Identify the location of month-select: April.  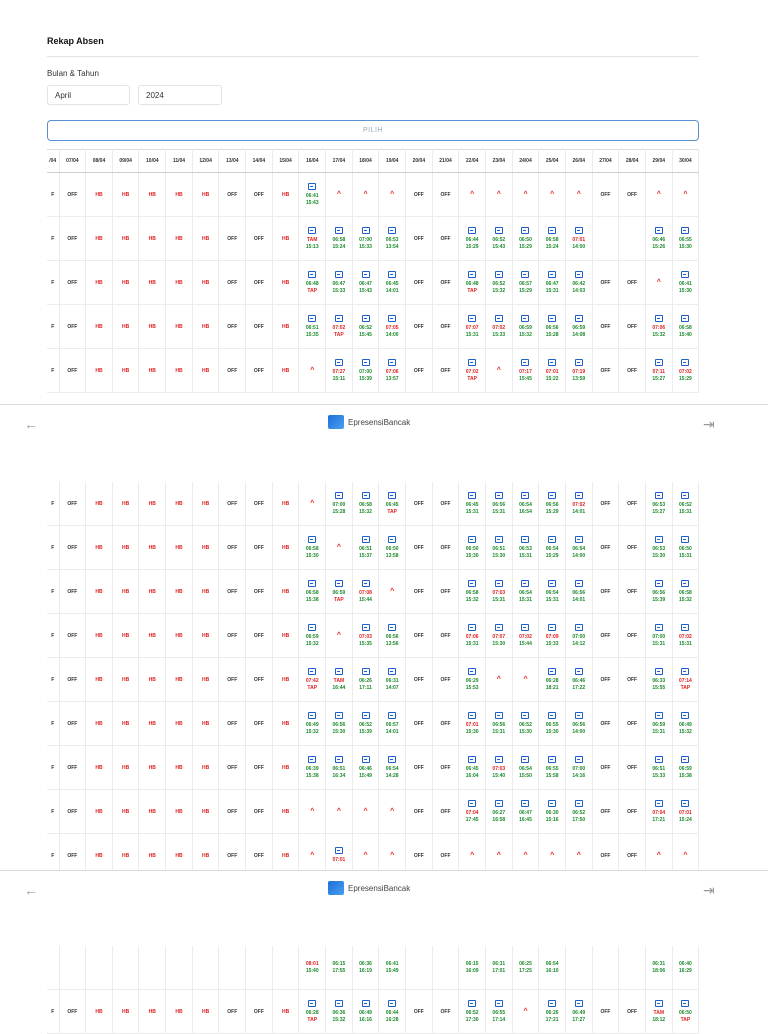
(88, 95).